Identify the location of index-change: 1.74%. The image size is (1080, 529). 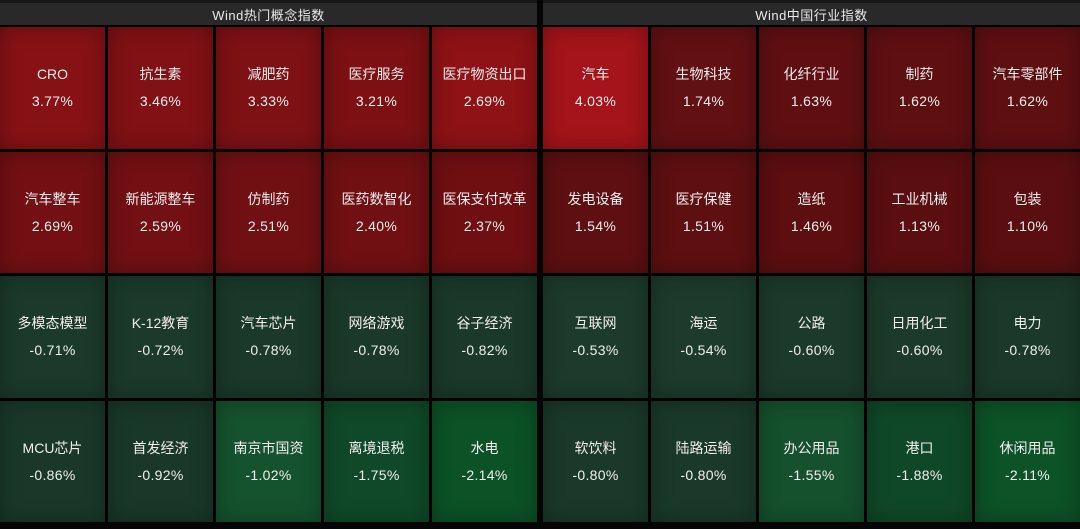
(703, 101).